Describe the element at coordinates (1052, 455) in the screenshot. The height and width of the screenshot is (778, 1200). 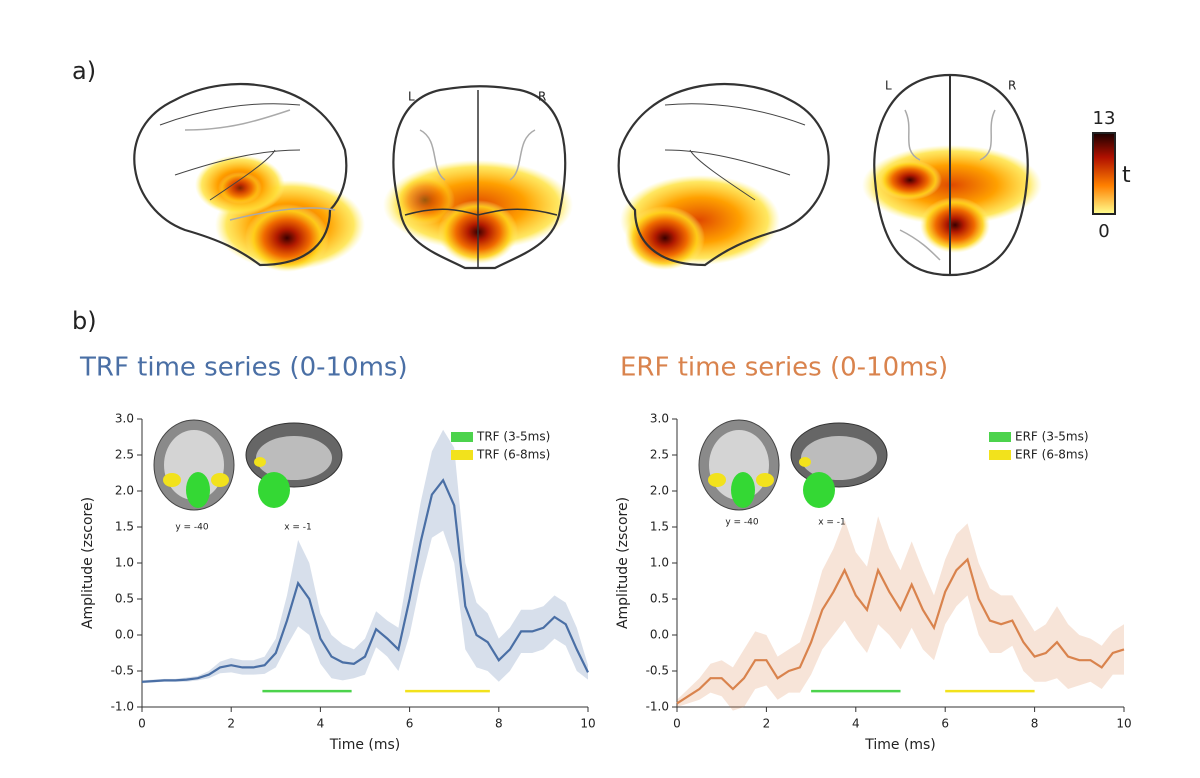
I see `legend-label: ERF (6-8ms)` at that location.